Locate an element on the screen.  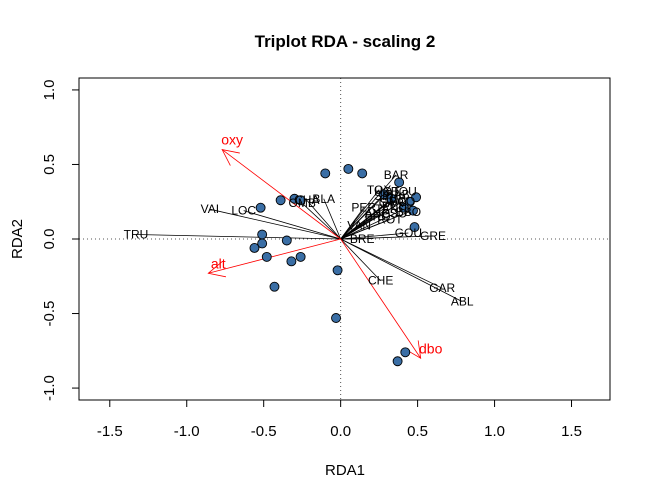
species-label: ANG is located at coordinates (378, 214).